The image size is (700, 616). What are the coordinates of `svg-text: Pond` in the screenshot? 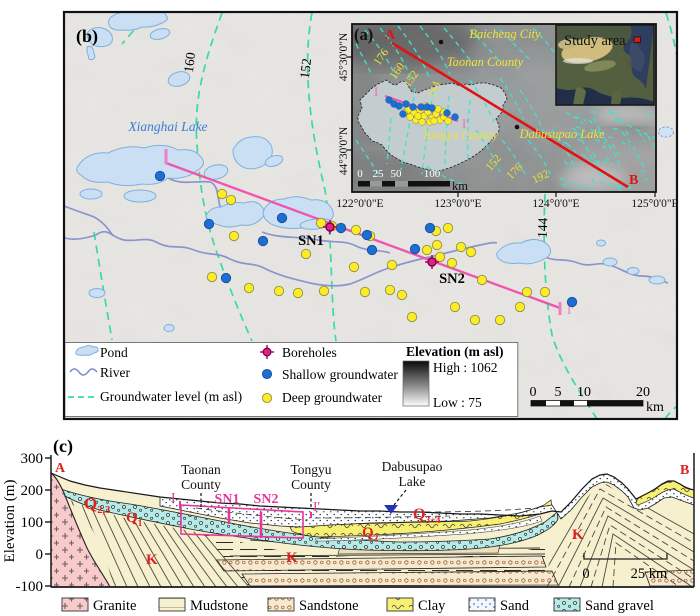 It's located at (114, 352).